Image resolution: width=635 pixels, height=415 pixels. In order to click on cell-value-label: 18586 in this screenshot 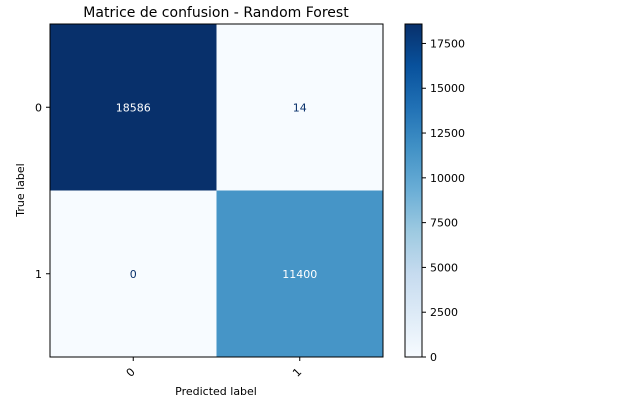, I will do `click(133, 107)`.